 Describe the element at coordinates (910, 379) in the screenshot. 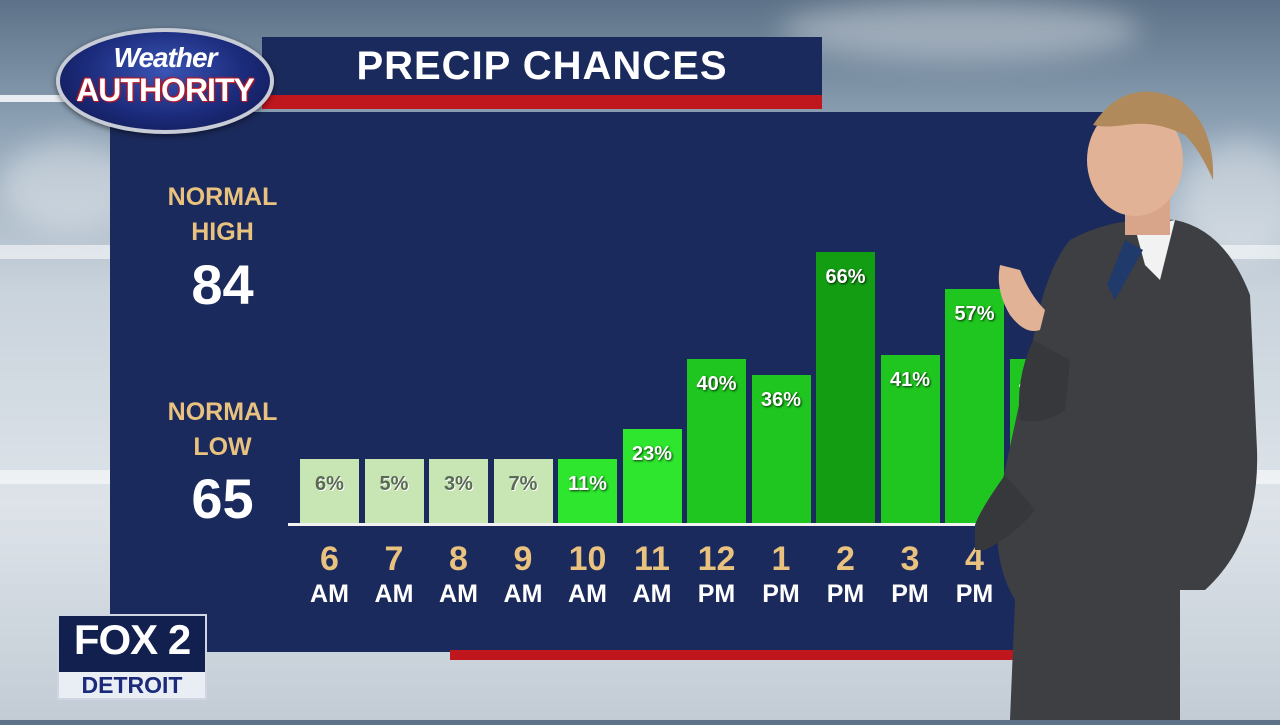

I see `bar-data-label: 41%` at that location.